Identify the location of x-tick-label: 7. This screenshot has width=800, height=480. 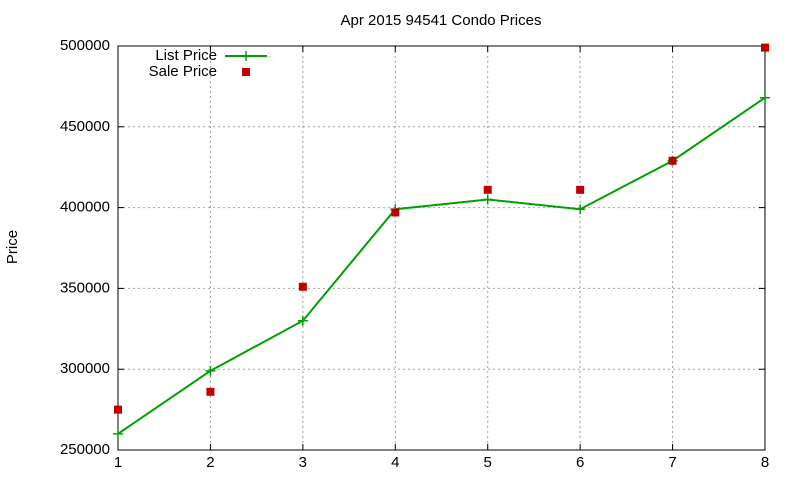
(672, 462).